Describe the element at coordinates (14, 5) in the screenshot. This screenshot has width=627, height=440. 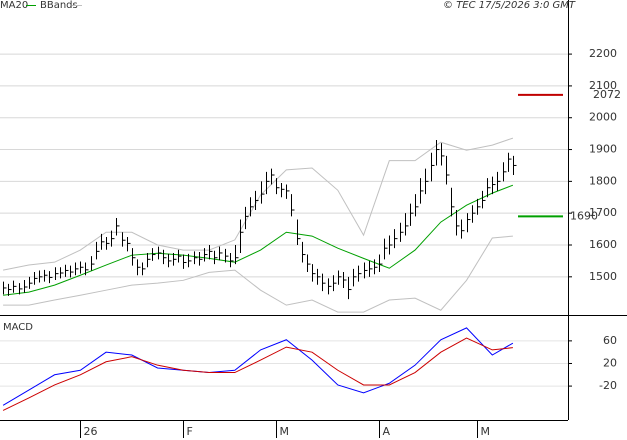
I see `legend-ma: MA20` at that location.